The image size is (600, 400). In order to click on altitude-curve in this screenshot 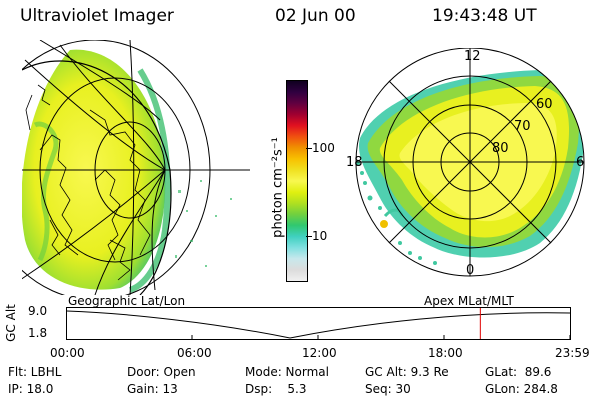, I will do `click(318, 324)`.